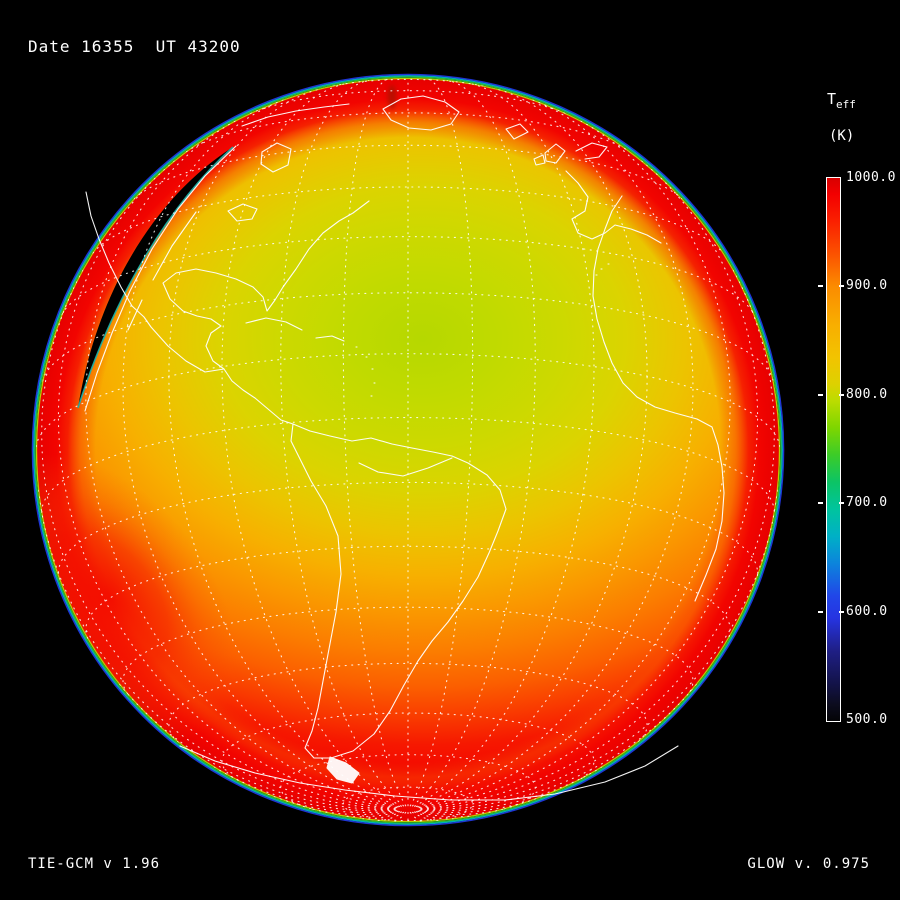 The width and height of the screenshot is (900, 900). I want to click on colorbar-units-label: (K), so click(842, 136).